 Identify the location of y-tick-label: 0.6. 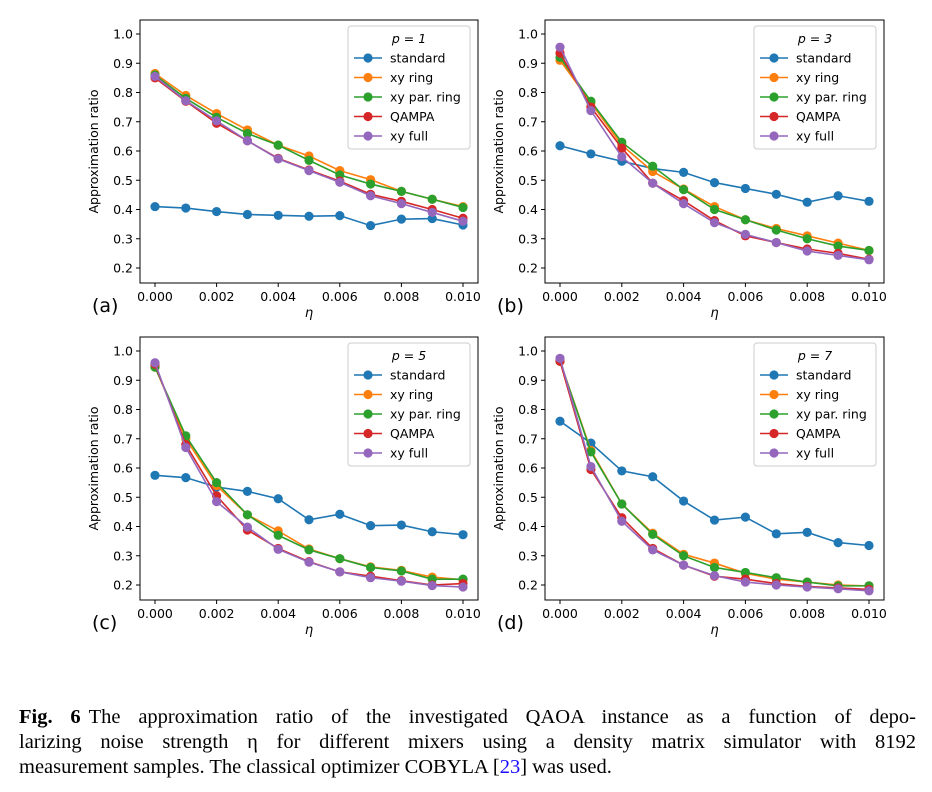
(123, 151).